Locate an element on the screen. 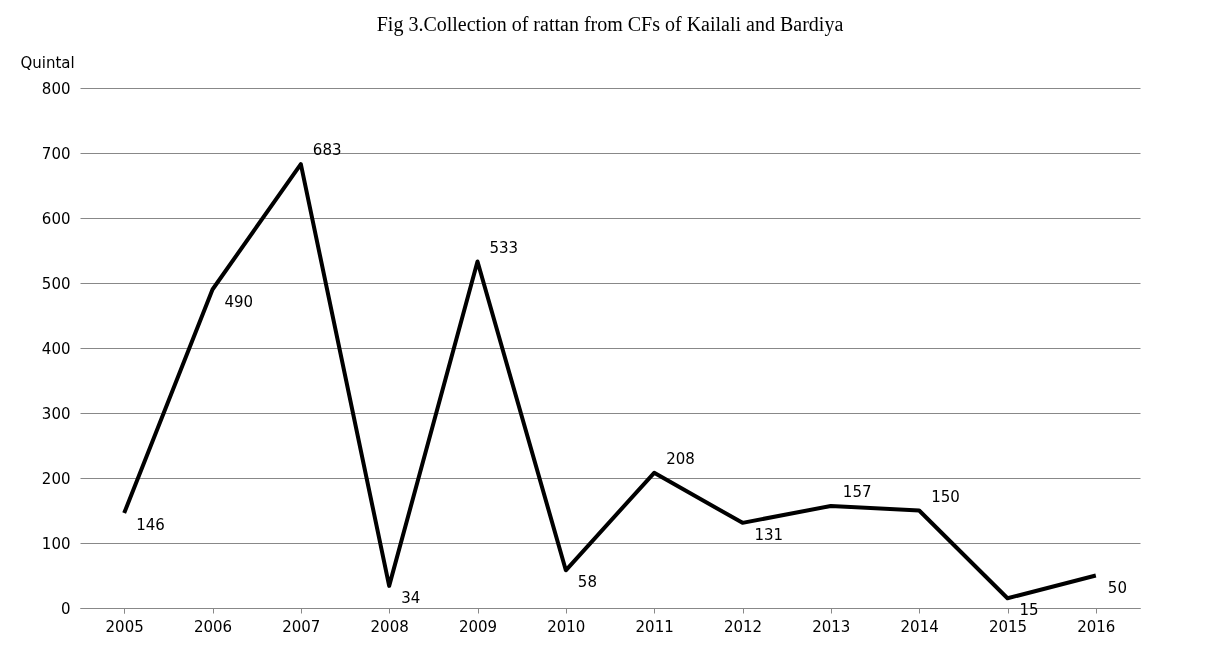 The image size is (1228, 664). x-tick-label: 2008 is located at coordinates (389, 626).